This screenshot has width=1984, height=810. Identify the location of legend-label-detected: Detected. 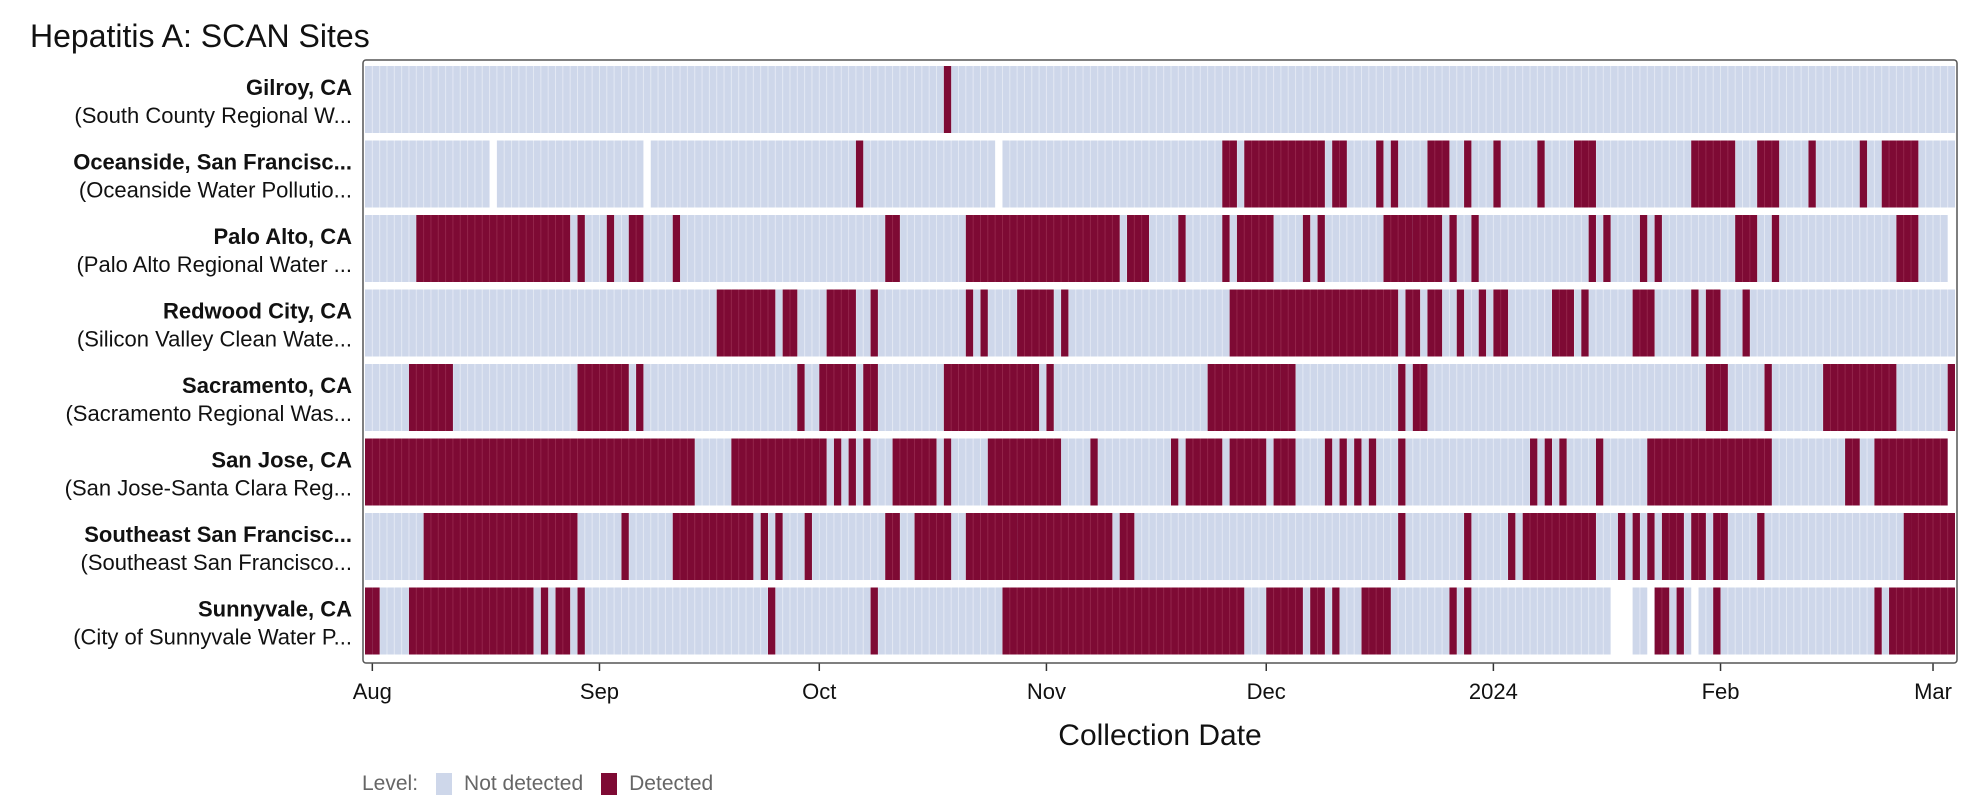
(671, 783).